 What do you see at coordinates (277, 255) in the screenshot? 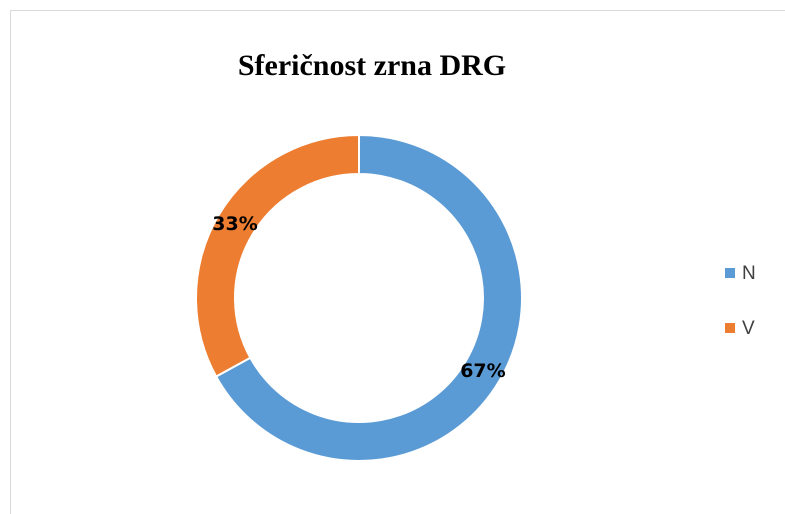
I see `donut-segment` at bounding box center [277, 255].